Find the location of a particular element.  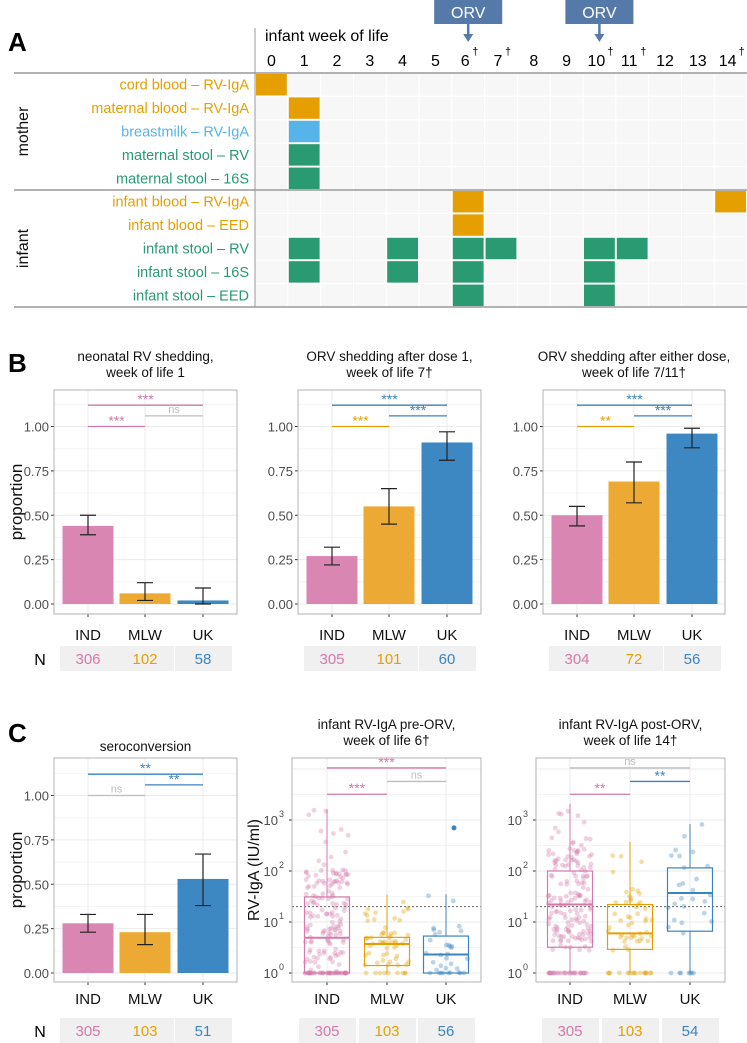

bar-ind is located at coordinates (88, 564).